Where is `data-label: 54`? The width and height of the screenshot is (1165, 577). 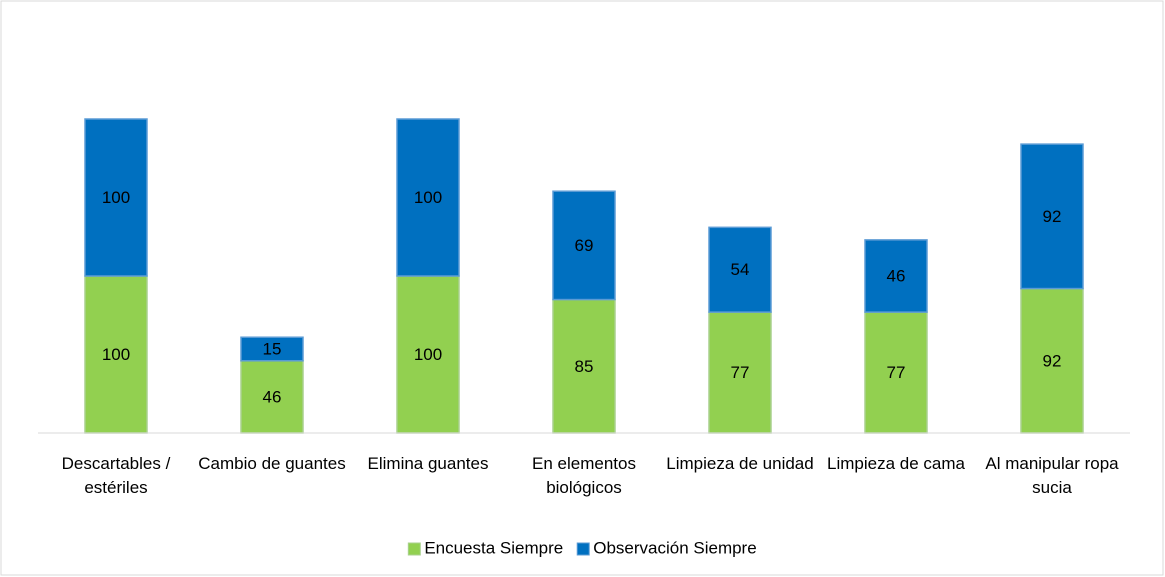
data-label: 54 is located at coordinates (740, 269).